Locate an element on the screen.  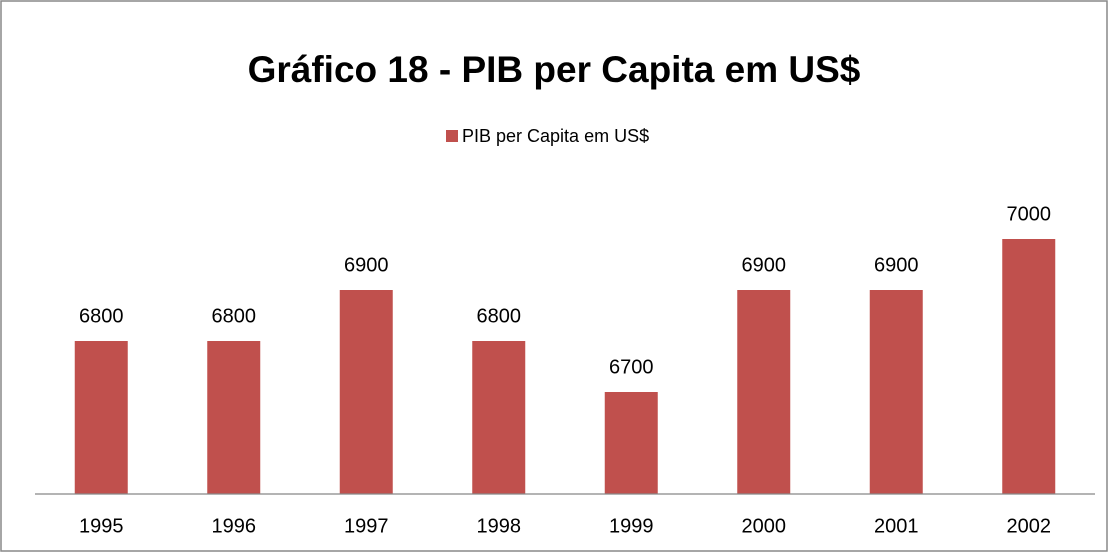
x-tick-label: 2000 is located at coordinates (764, 526).